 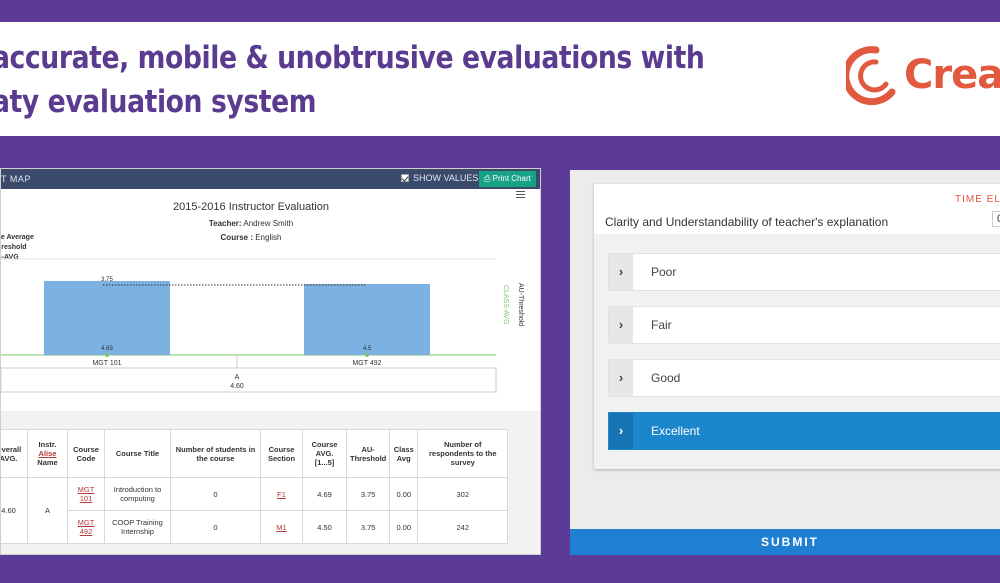 What do you see at coordinates (237, 386) in the screenshot?
I see `group-value: 4.60` at bounding box center [237, 386].